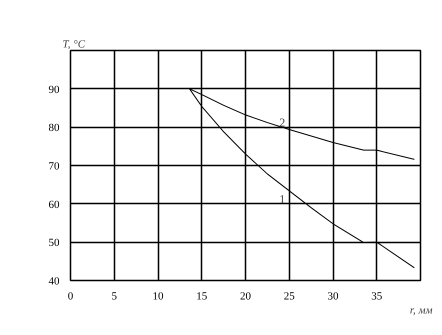 This screenshot has width=442, height=335. Describe the element at coordinates (71, 296) in the screenshot. I see `x-tick-label: 0` at that location.